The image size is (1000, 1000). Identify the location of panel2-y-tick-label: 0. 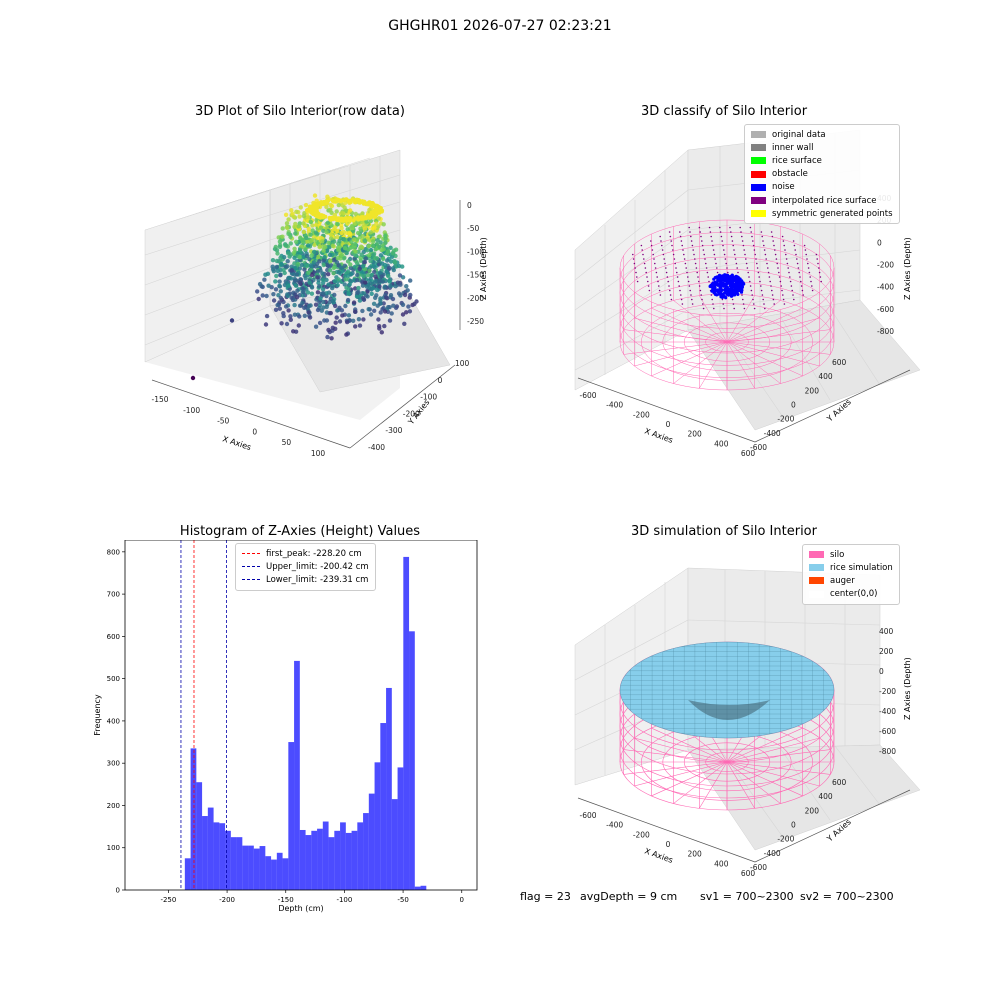
(793, 405).